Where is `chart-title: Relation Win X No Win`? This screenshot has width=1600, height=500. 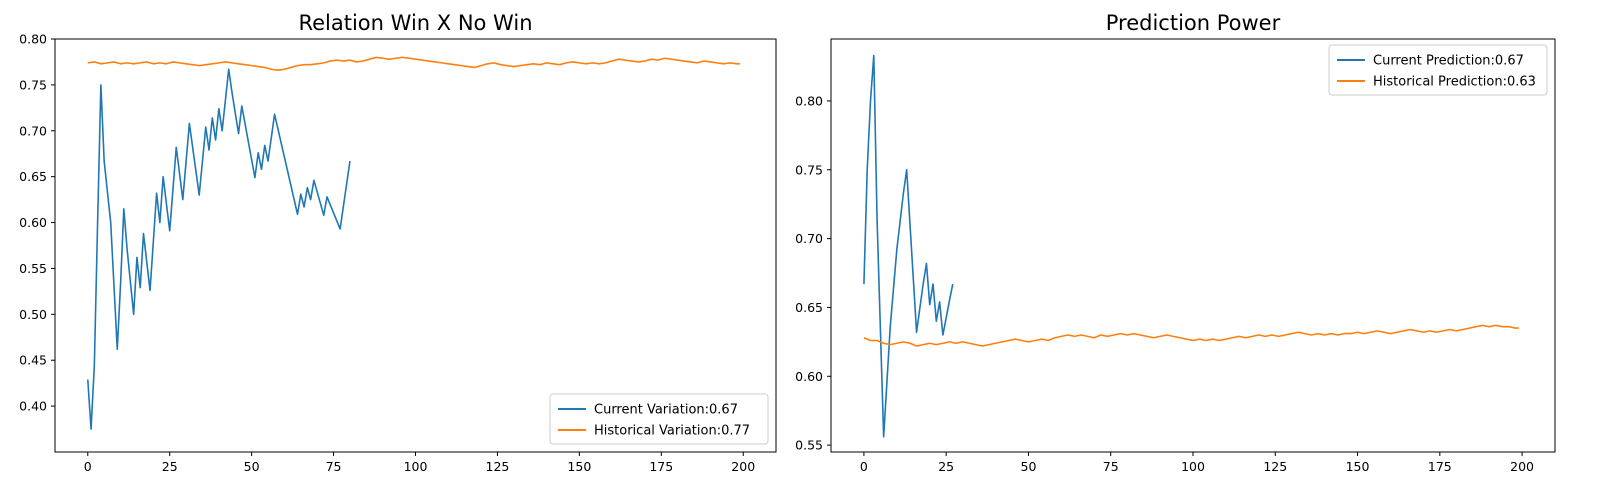
chart-title: Relation Win X No Win is located at coordinates (415, 23).